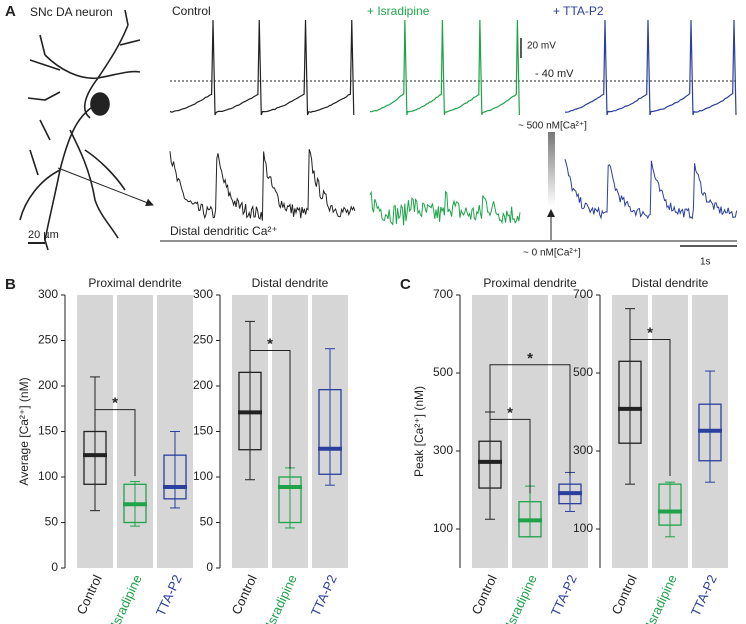 The width and height of the screenshot is (746, 624). I want to click on panel-label: B, so click(10, 284).